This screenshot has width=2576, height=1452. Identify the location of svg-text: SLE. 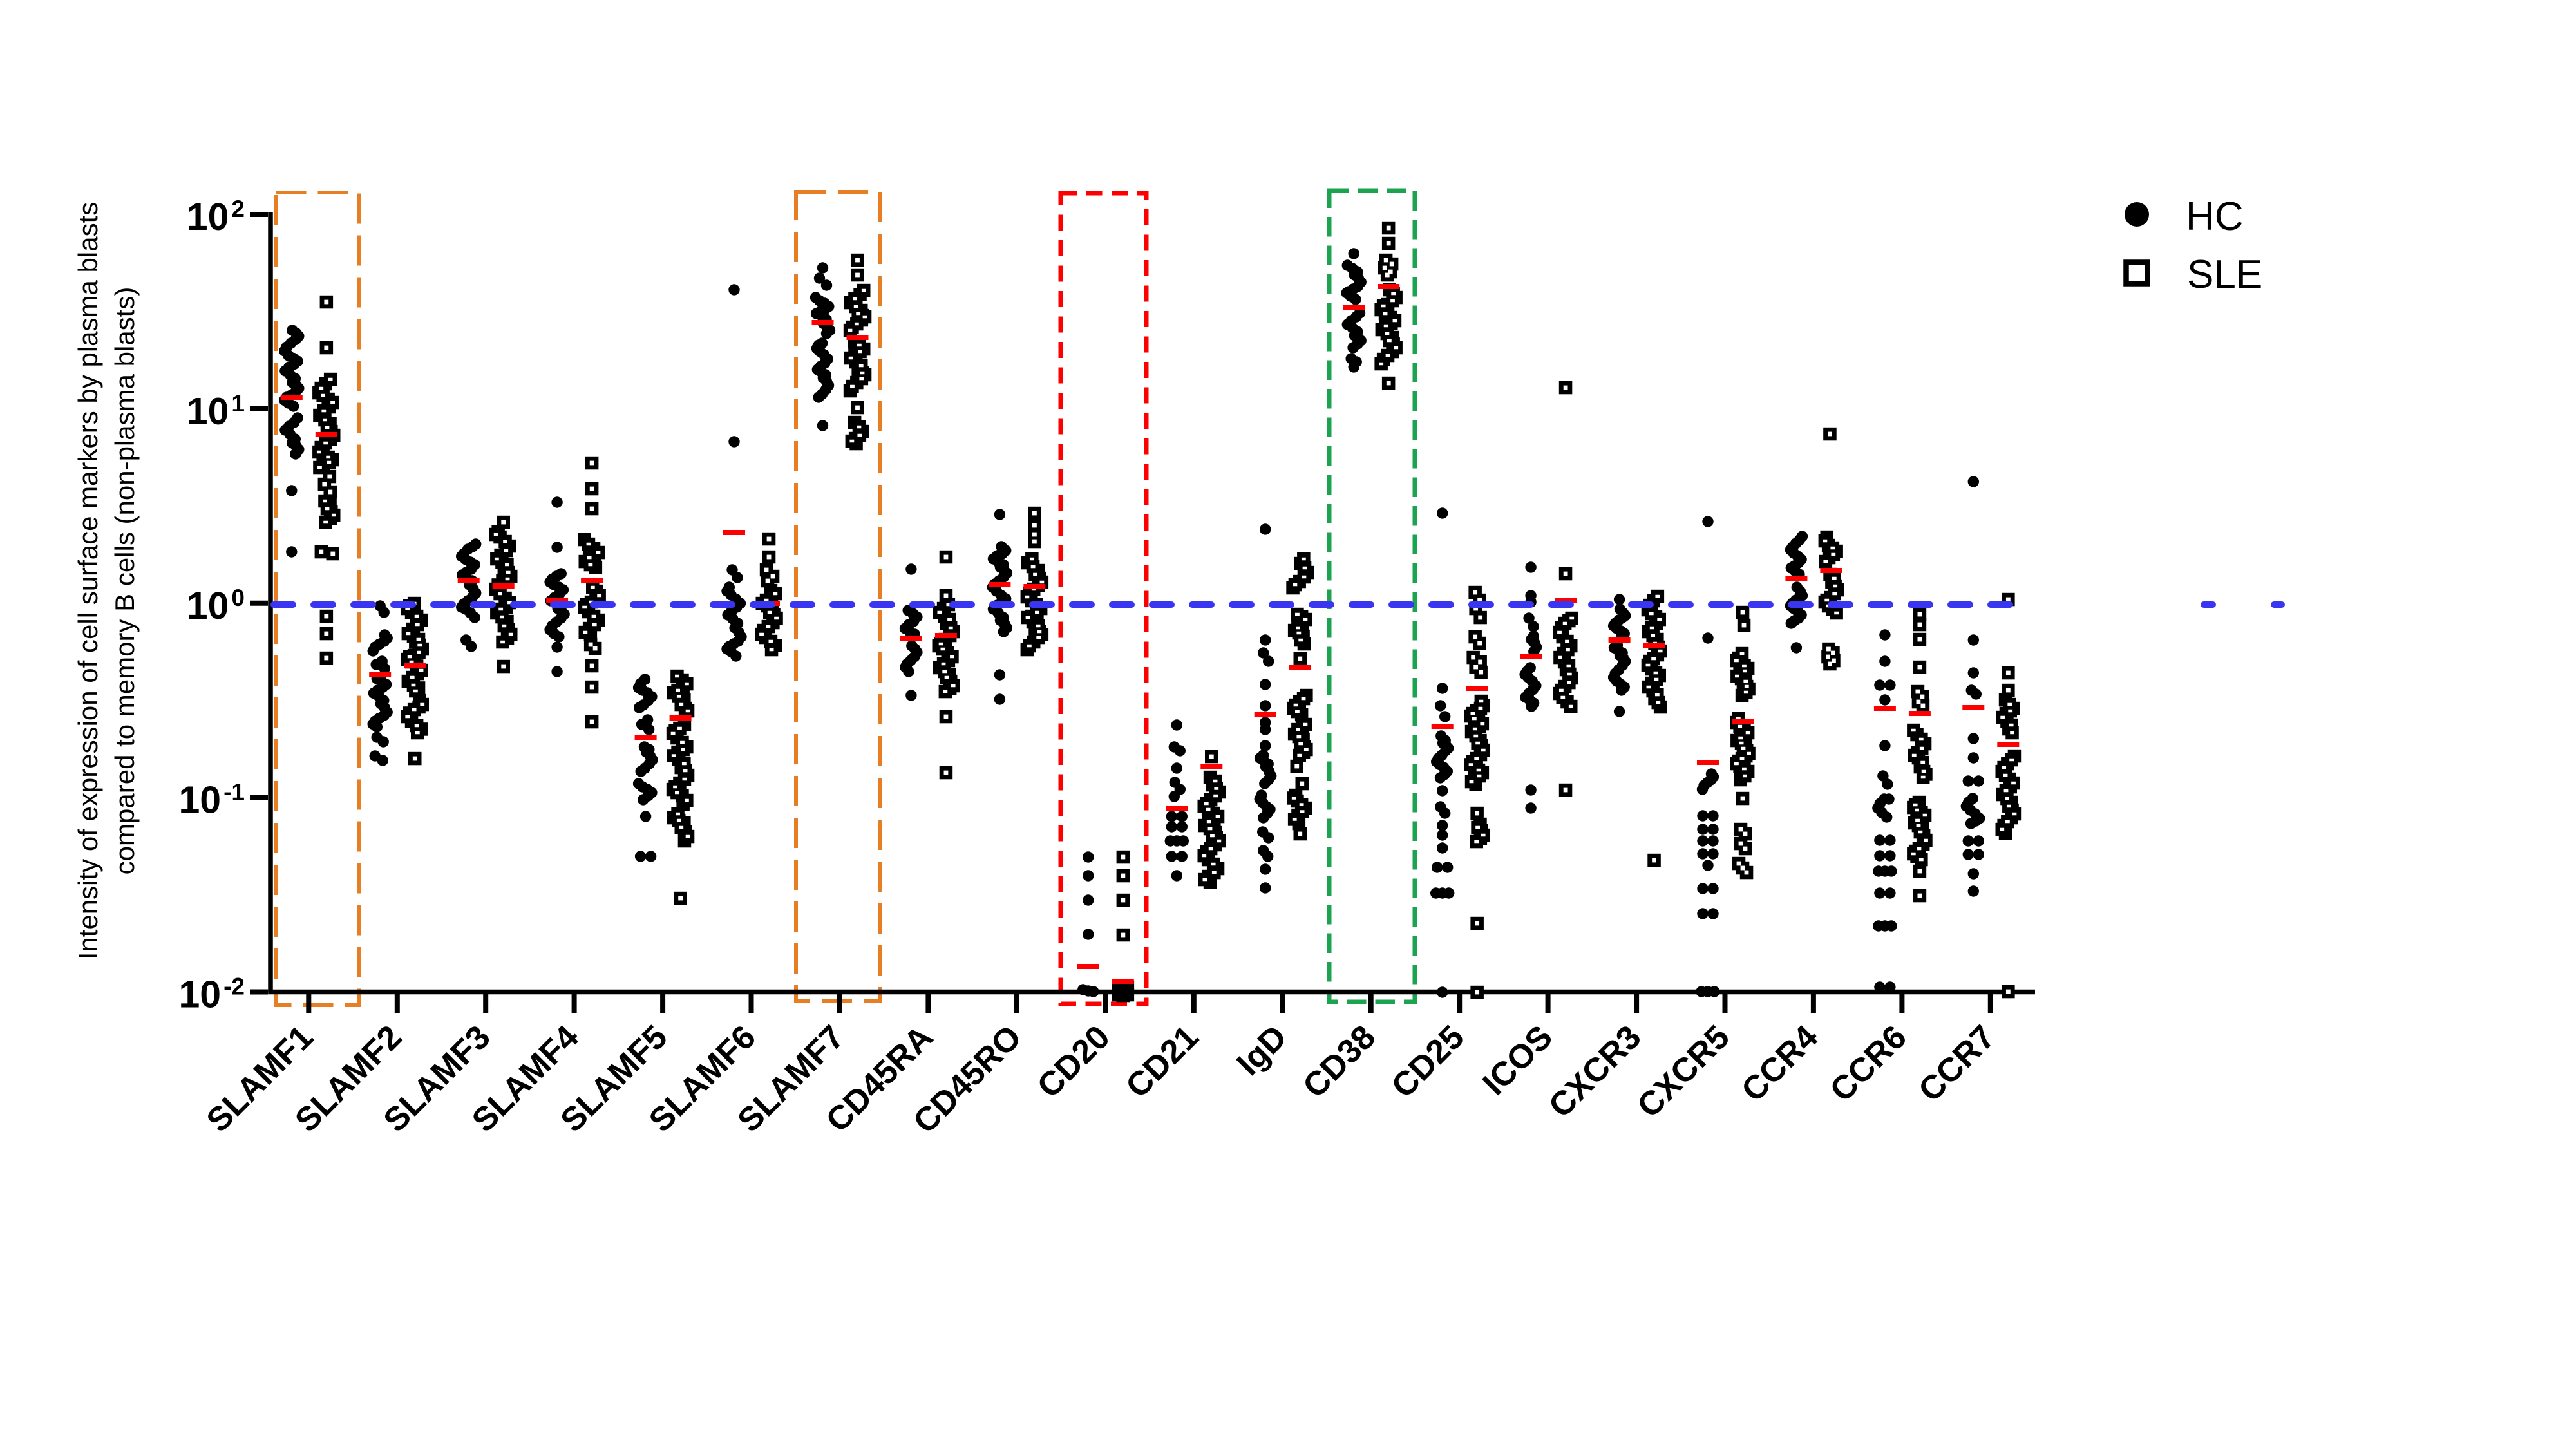
(2225, 274).